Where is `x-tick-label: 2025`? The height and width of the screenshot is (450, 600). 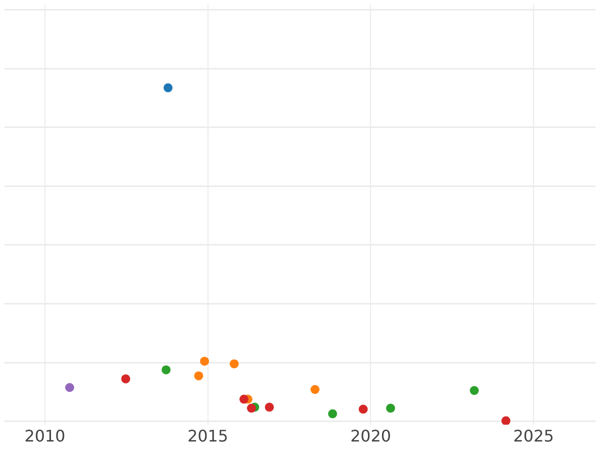
x-tick-label: 2025 is located at coordinates (533, 436).